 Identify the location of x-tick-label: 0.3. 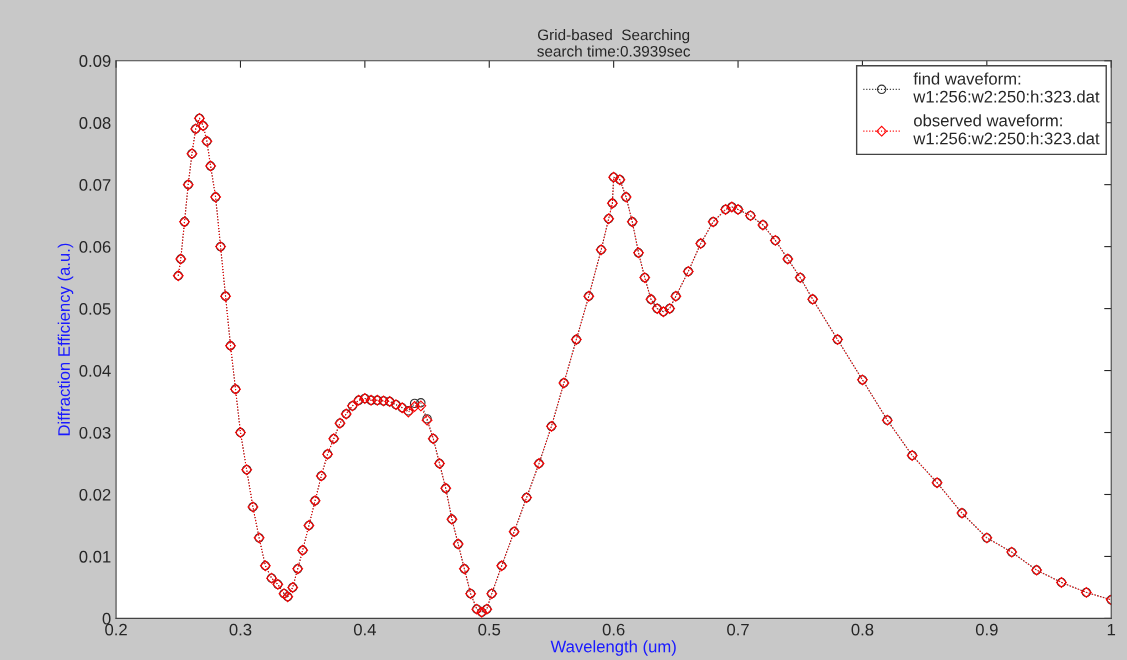
(240, 629).